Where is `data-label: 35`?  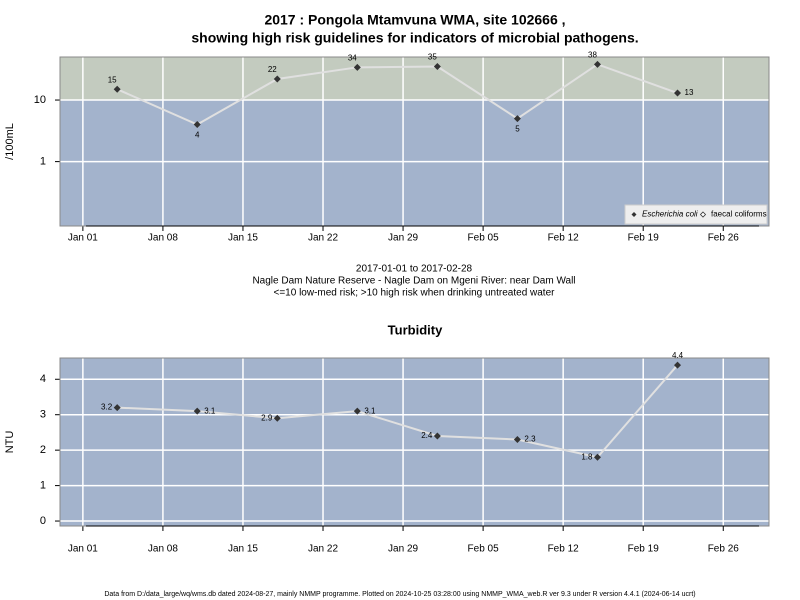
data-label: 35 is located at coordinates (432, 57).